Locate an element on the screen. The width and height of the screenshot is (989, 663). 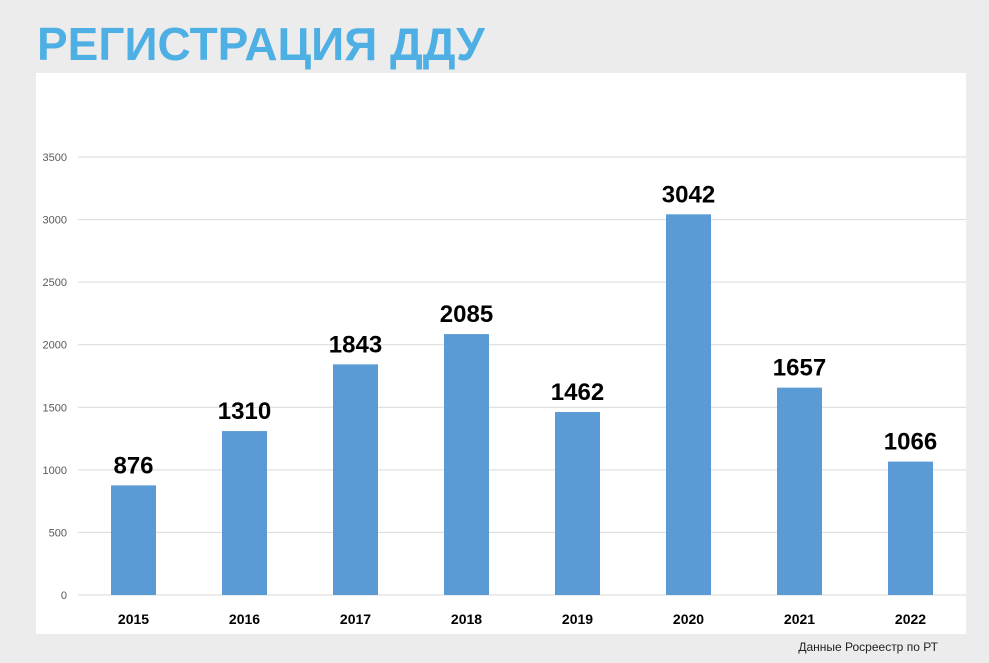
y-tick-label: 2000 is located at coordinates (55, 346).